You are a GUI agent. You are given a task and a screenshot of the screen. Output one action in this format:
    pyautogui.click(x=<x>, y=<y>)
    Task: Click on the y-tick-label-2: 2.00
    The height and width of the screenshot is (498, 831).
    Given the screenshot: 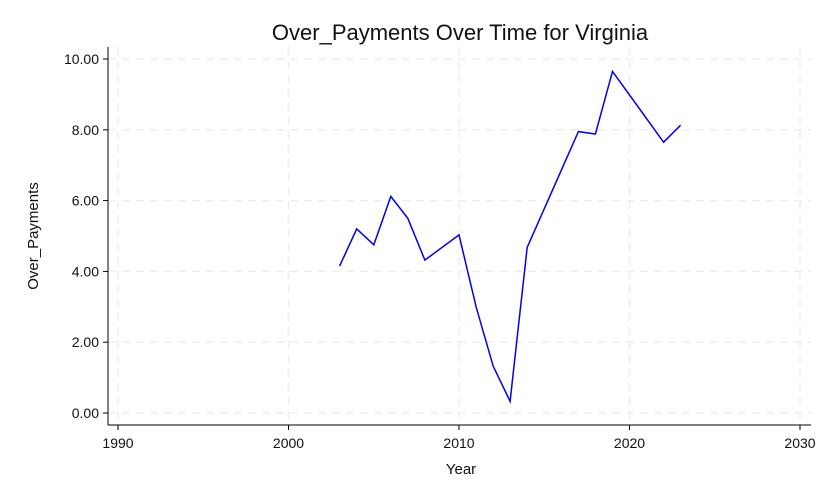 What is the action you would take?
    pyautogui.click(x=85, y=342)
    